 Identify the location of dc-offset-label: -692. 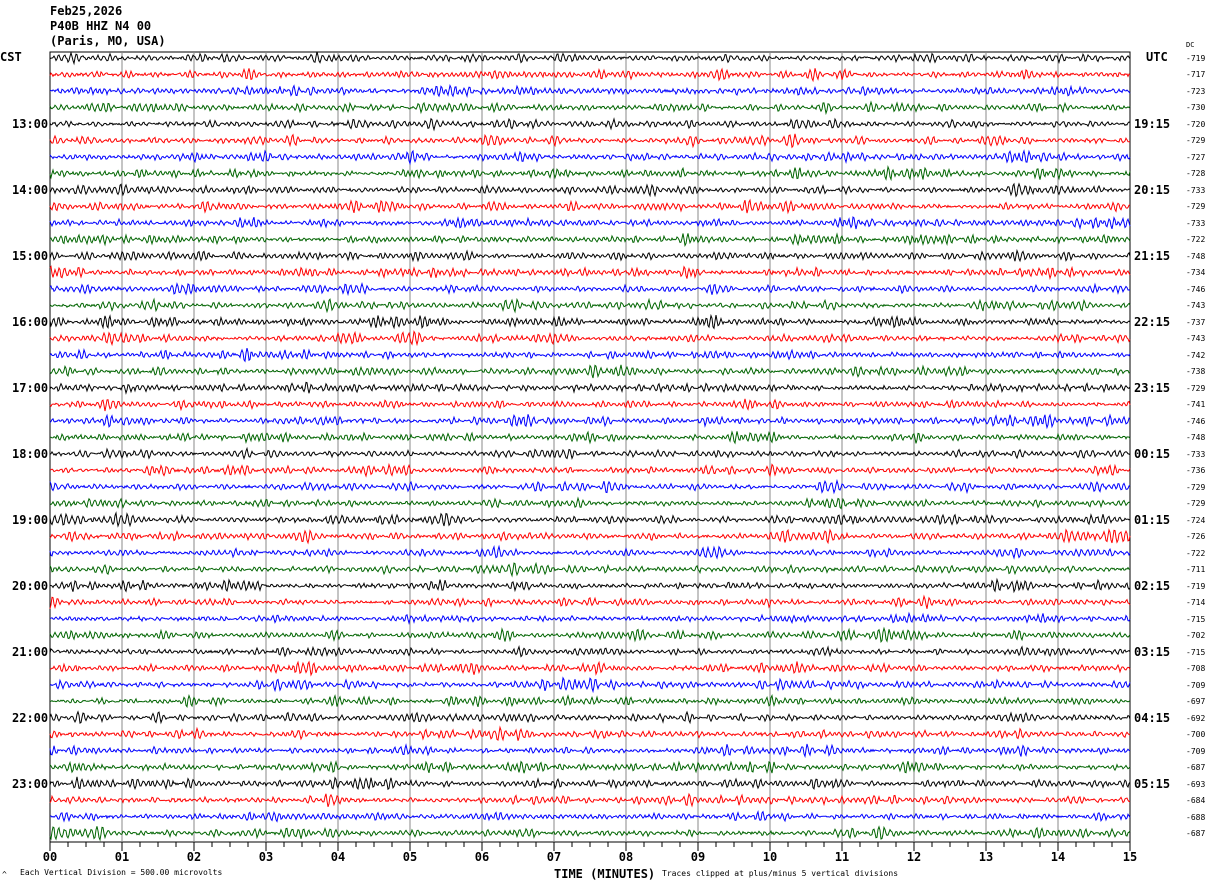
(1196, 718).